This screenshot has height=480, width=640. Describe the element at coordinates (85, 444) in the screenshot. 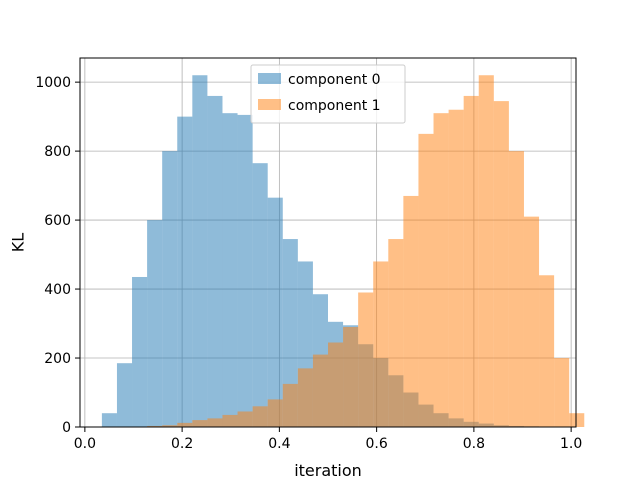

I see `x-tick-label: 0.0` at that location.